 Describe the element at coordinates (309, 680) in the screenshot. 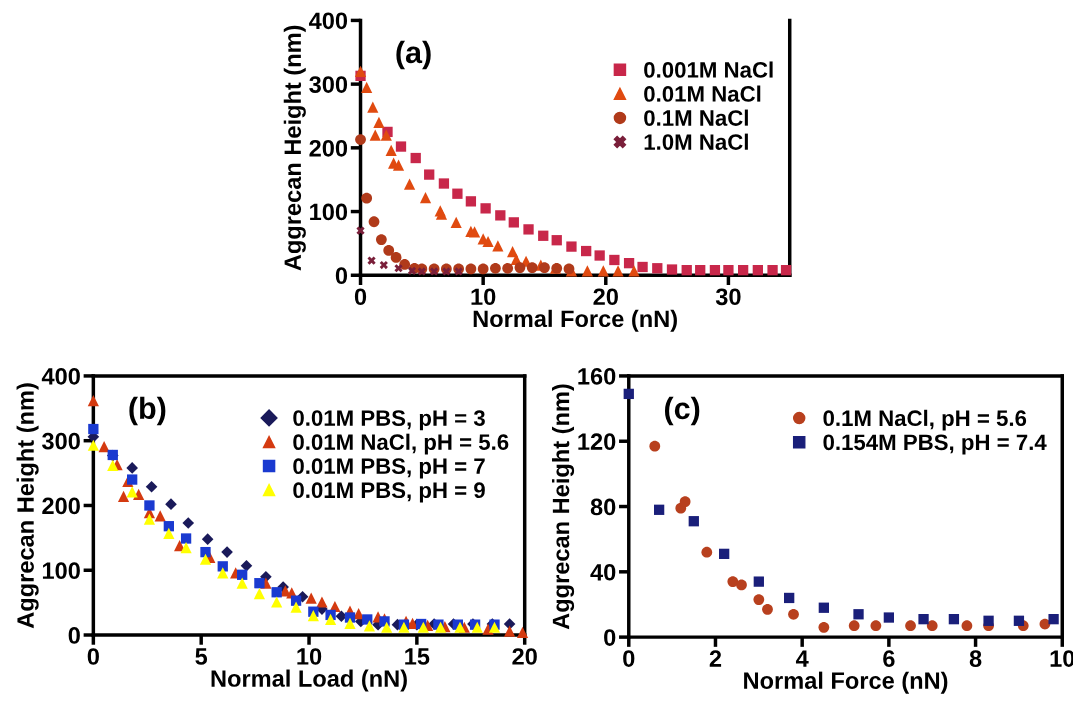

I see `x-axis-title: Normal Load (nN)` at that location.